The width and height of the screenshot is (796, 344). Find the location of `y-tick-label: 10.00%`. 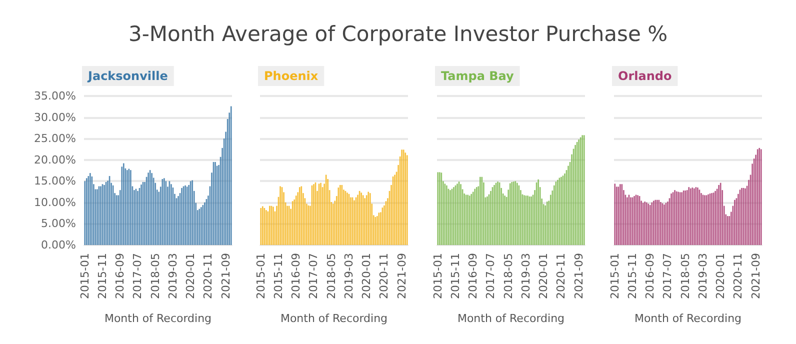

y-tick-label: 10.00% is located at coordinates (55, 202).